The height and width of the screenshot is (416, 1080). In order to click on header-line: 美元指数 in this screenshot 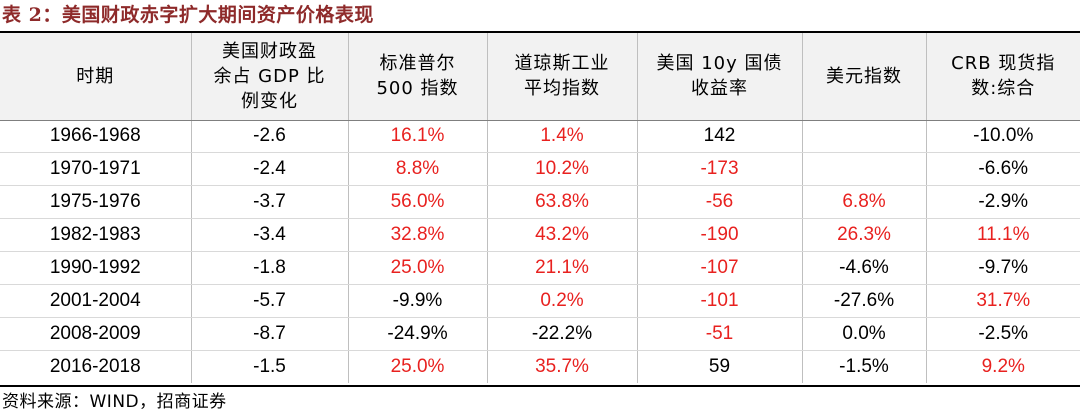, I will do `click(864, 76)`.